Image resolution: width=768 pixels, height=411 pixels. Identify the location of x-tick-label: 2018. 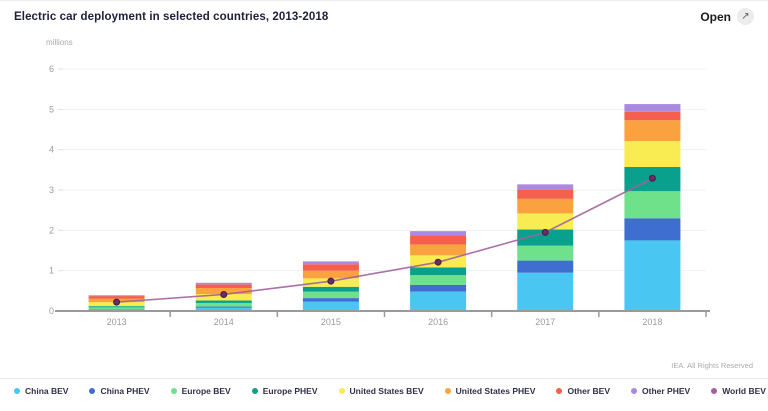
(652, 322).